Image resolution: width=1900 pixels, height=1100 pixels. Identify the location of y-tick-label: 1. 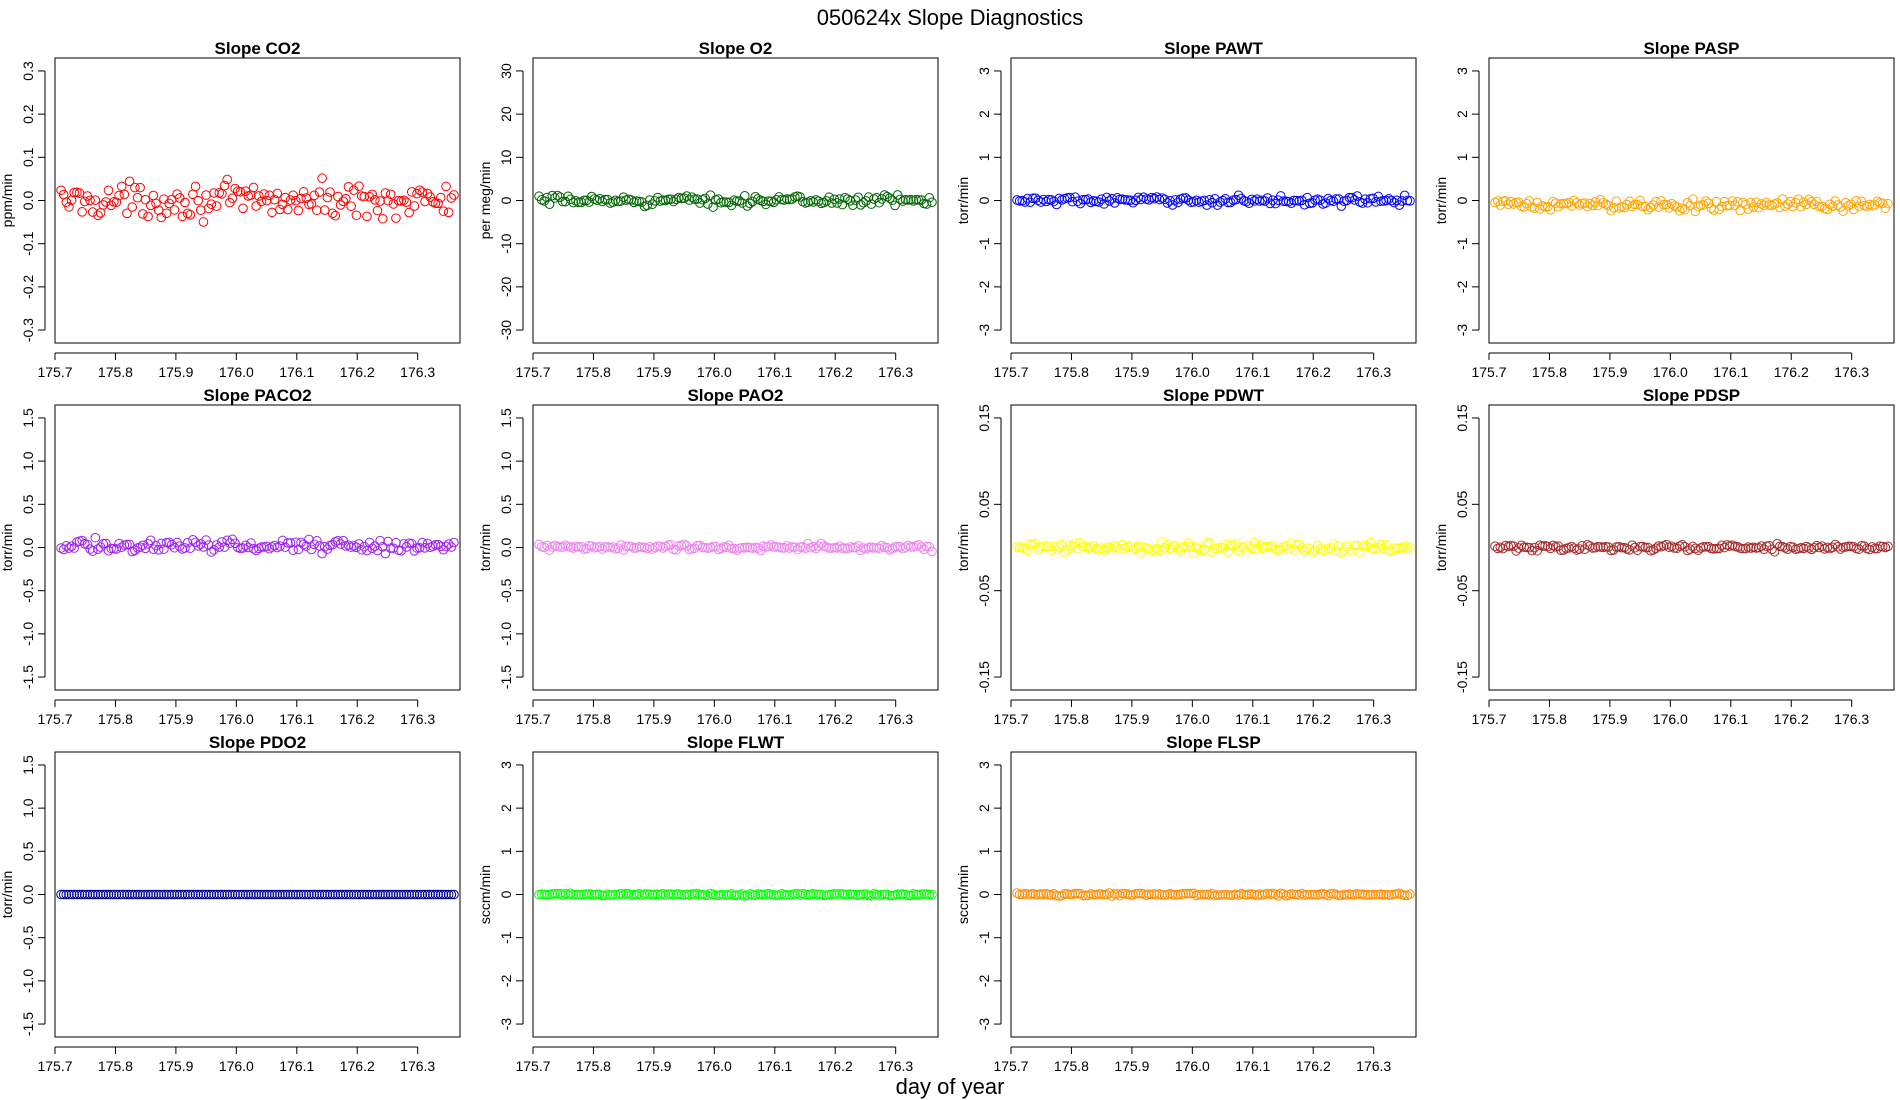
(506, 851).